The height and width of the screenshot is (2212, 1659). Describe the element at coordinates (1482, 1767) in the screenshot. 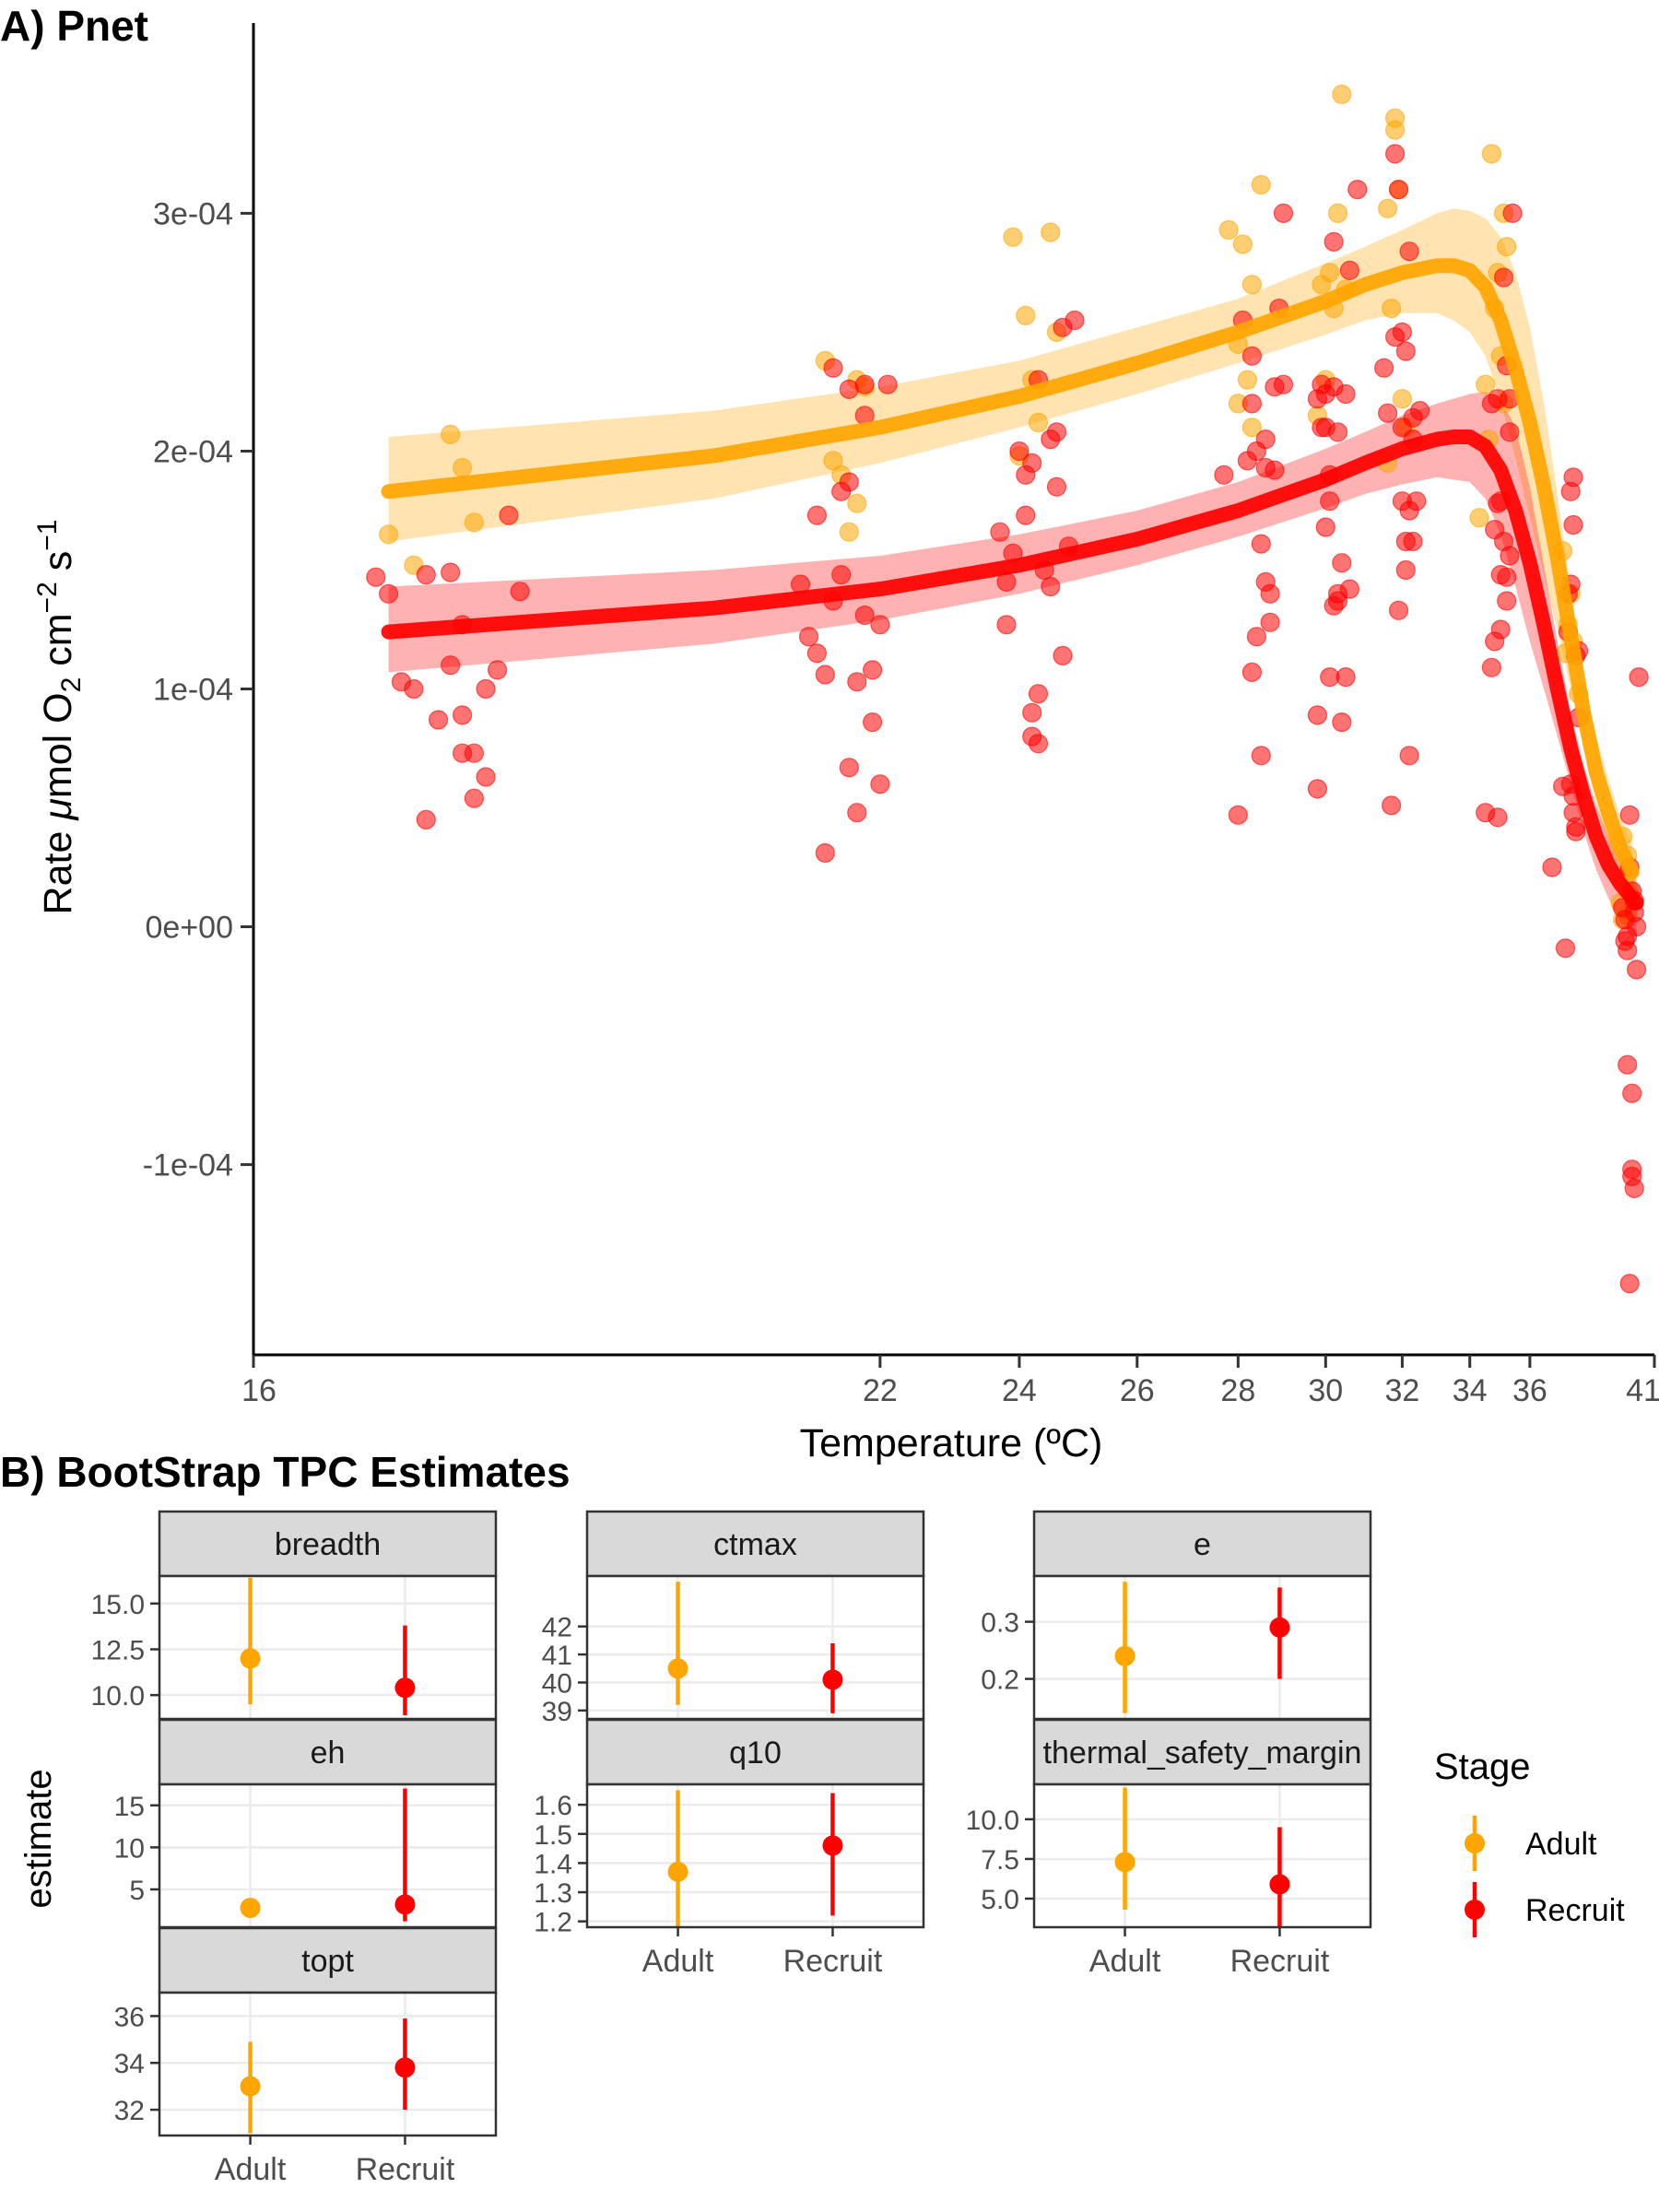

I see `legend-title: Stage` at that location.